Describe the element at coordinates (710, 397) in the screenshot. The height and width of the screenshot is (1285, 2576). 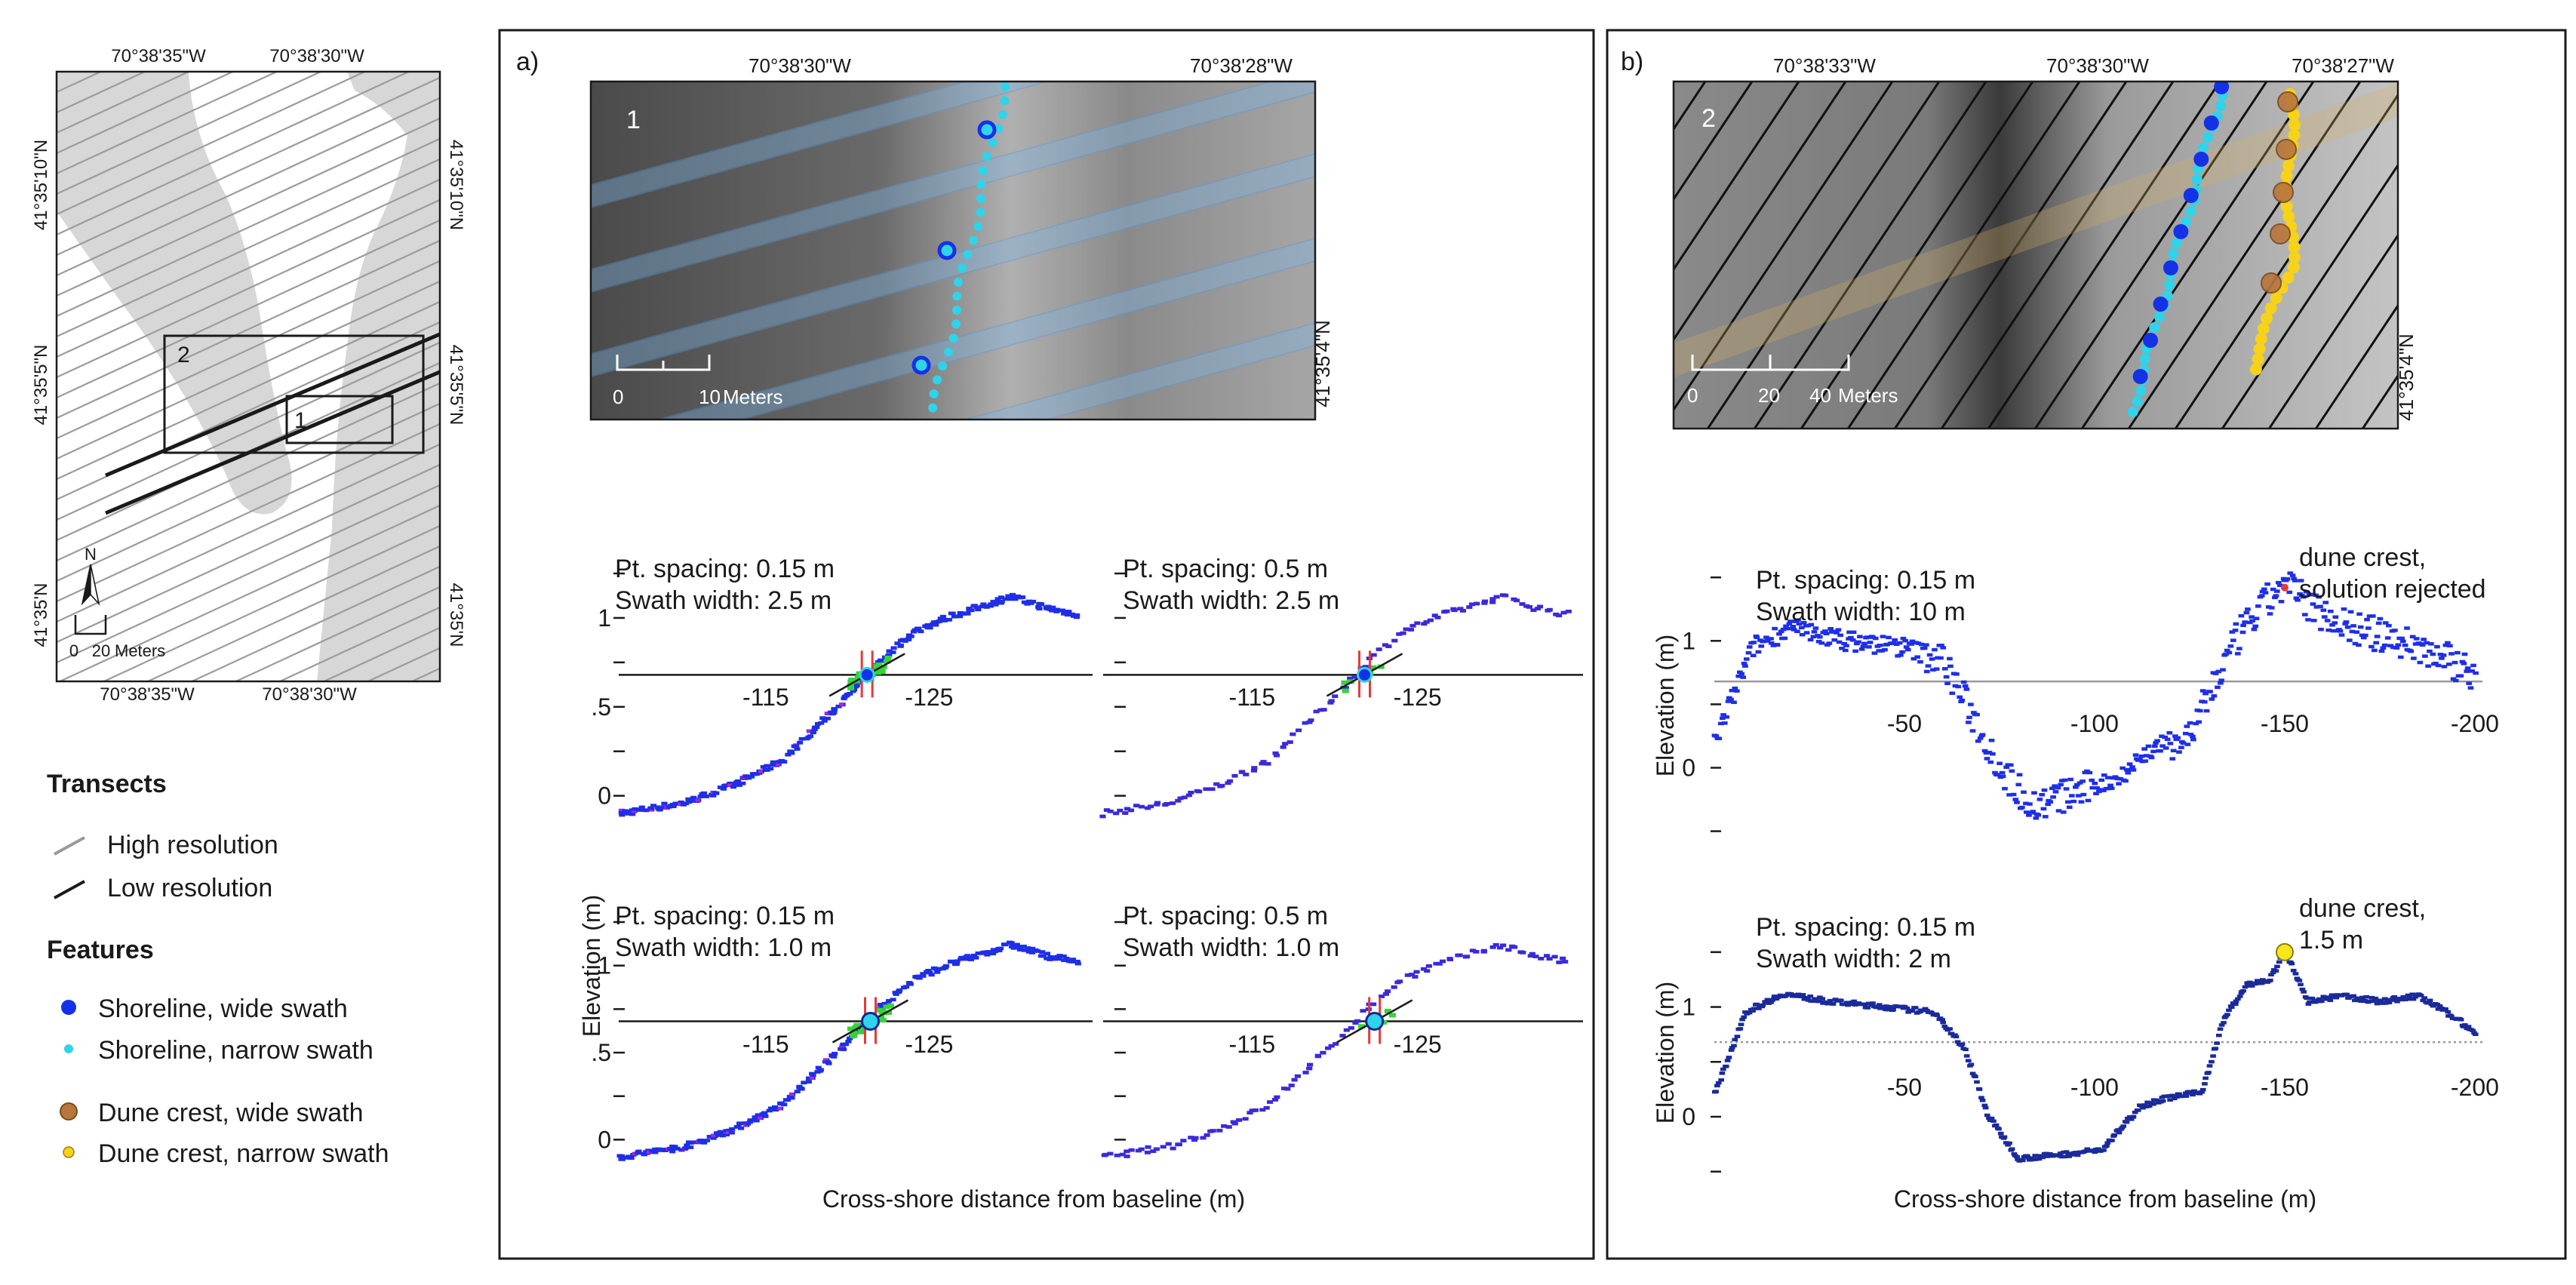
I see `map-a-scale-10: 10` at that location.